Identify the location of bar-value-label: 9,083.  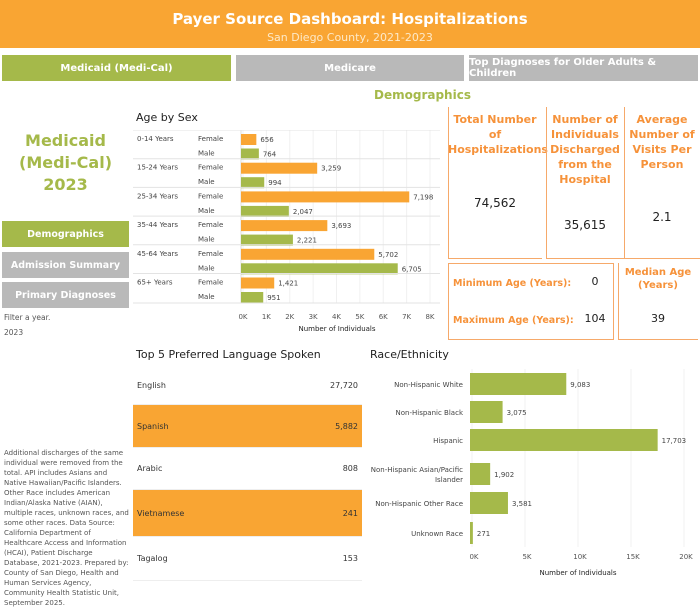
(580, 385).